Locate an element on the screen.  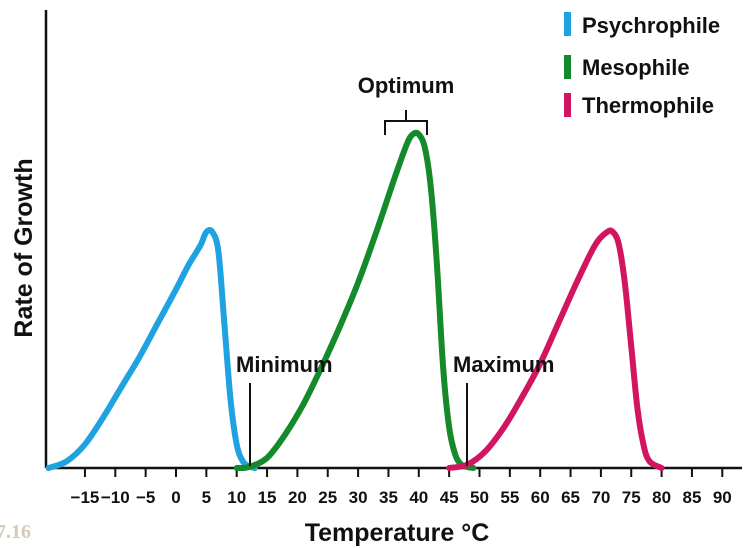
legend-label-mesophile: Mesophile is located at coordinates (636, 67).